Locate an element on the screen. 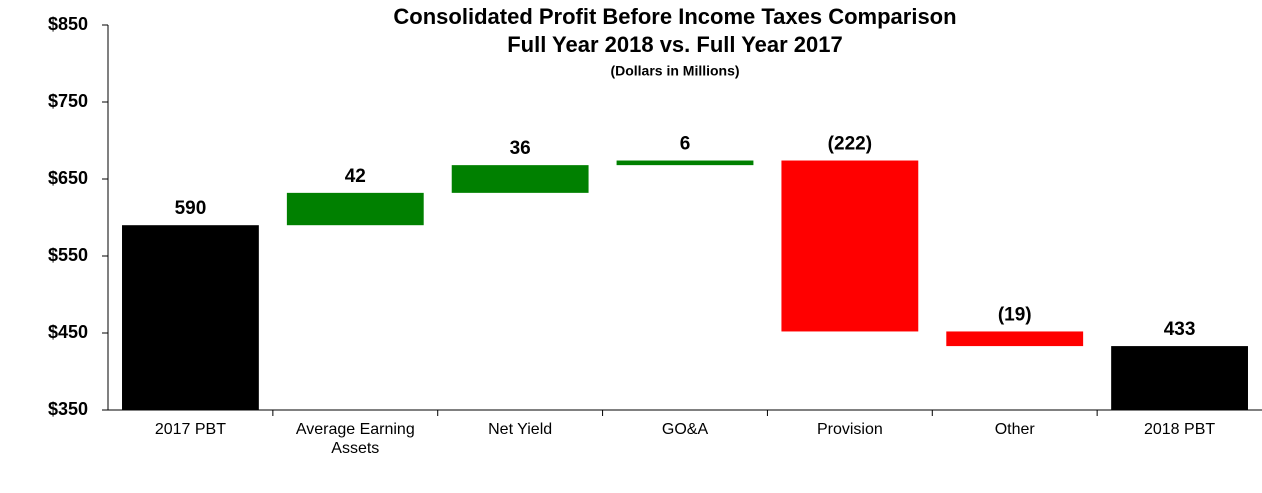 The height and width of the screenshot is (493, 1262). x-tick-label: 2017 PBT is located at coordinates (190, 429).